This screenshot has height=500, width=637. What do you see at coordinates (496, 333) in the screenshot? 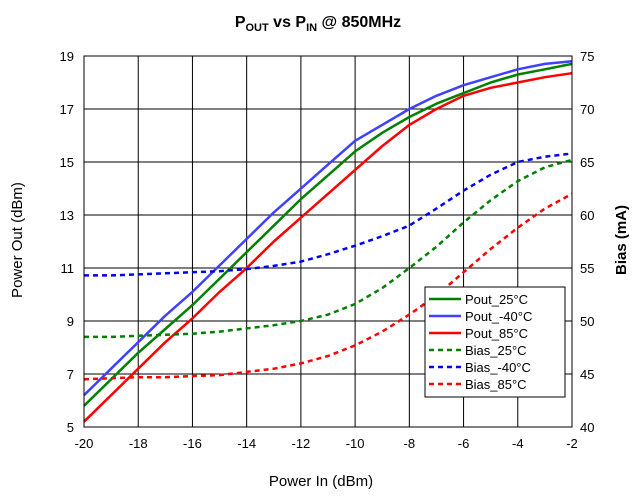
I see `legend-entry: Pout_85°C` at bounding box center [496, 333].